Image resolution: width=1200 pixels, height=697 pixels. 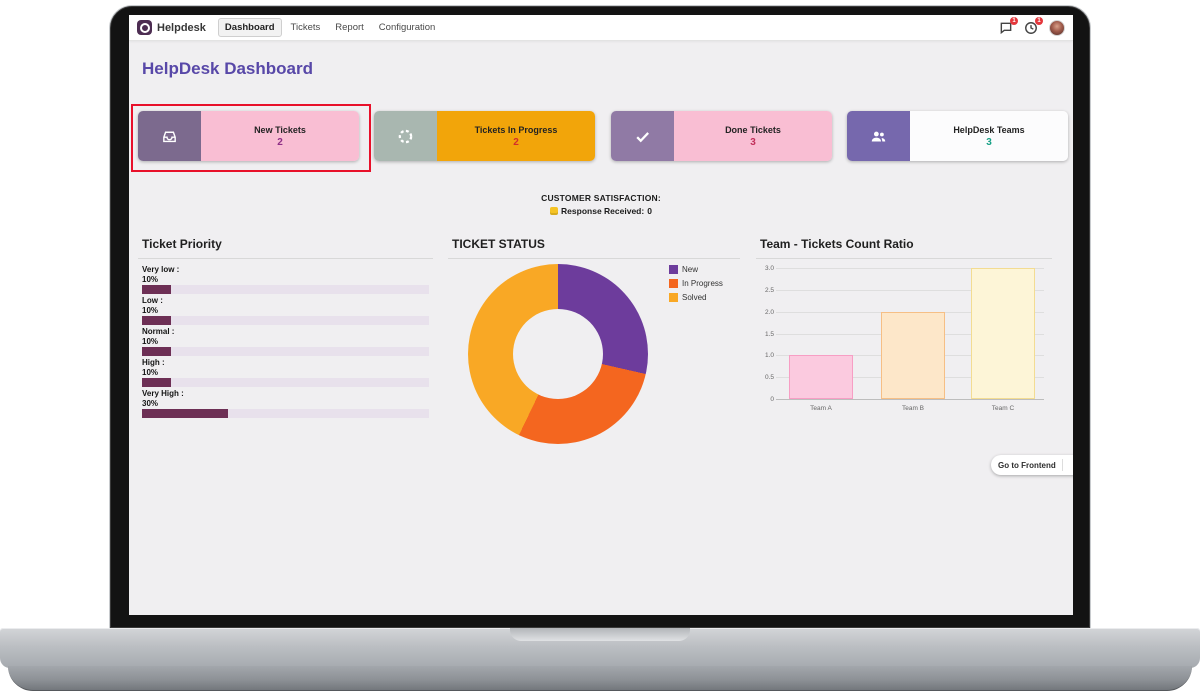 I want to click on legend-item-solved: Solved, so click(x=696, y=297).